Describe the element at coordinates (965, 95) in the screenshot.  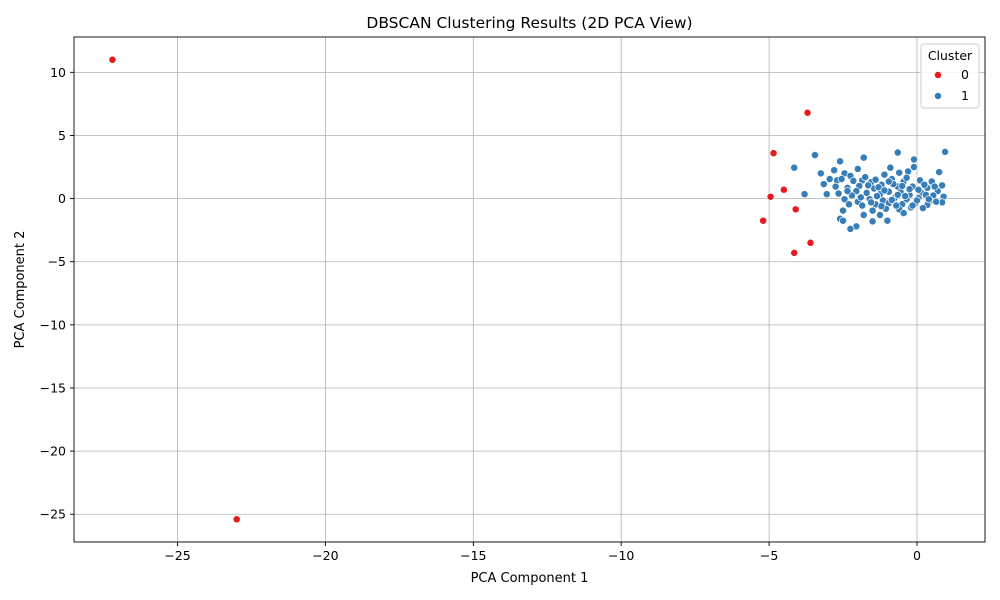
I see `legend-label: 1` at that location.